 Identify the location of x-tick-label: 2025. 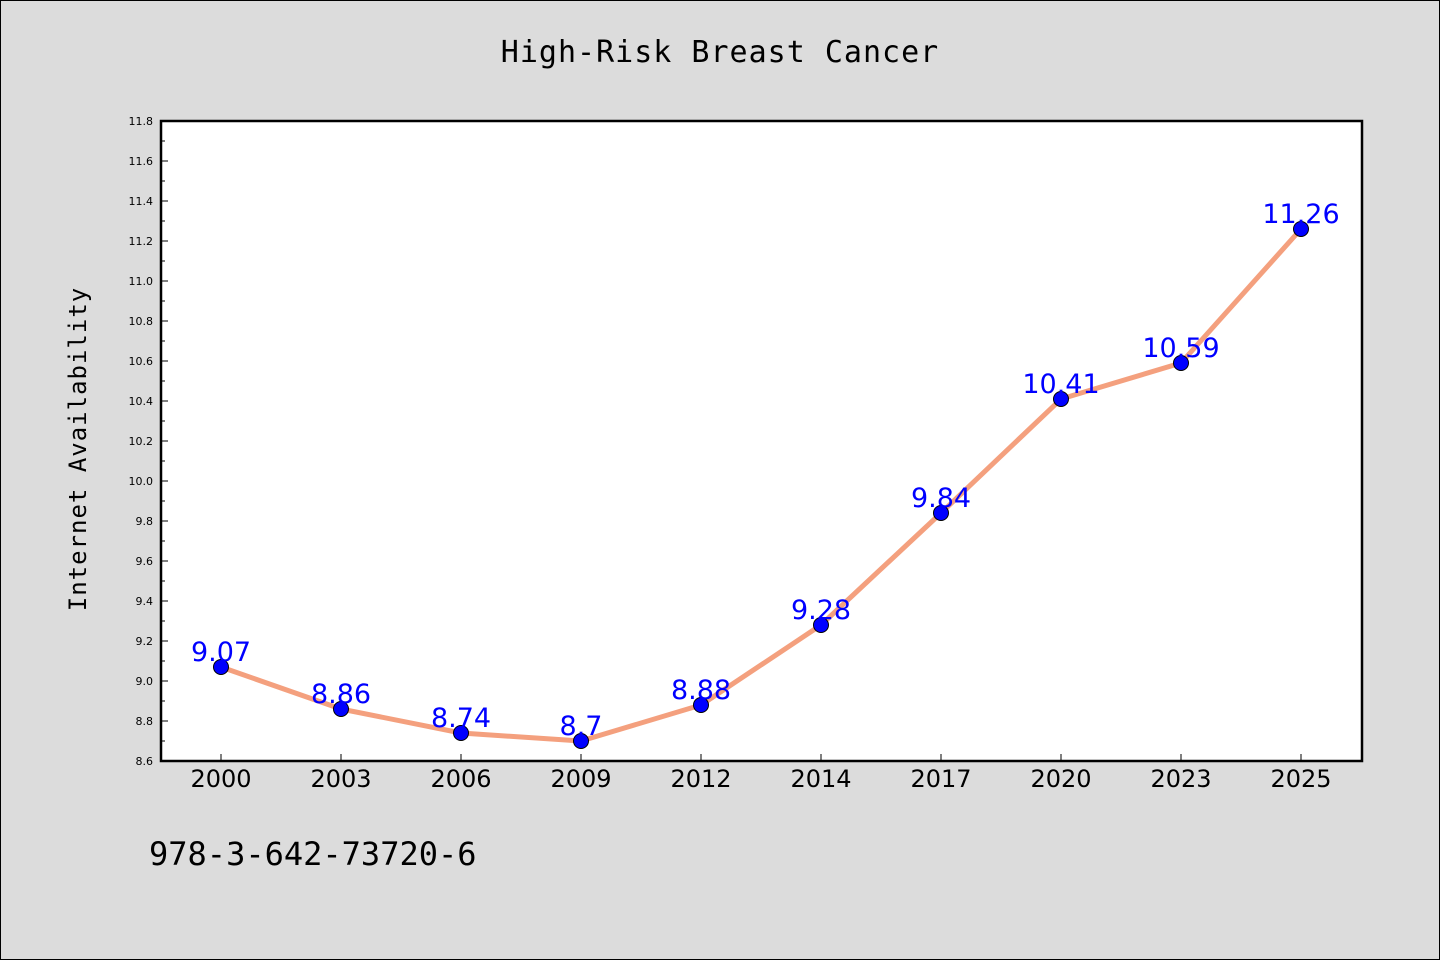
(1300, 779).